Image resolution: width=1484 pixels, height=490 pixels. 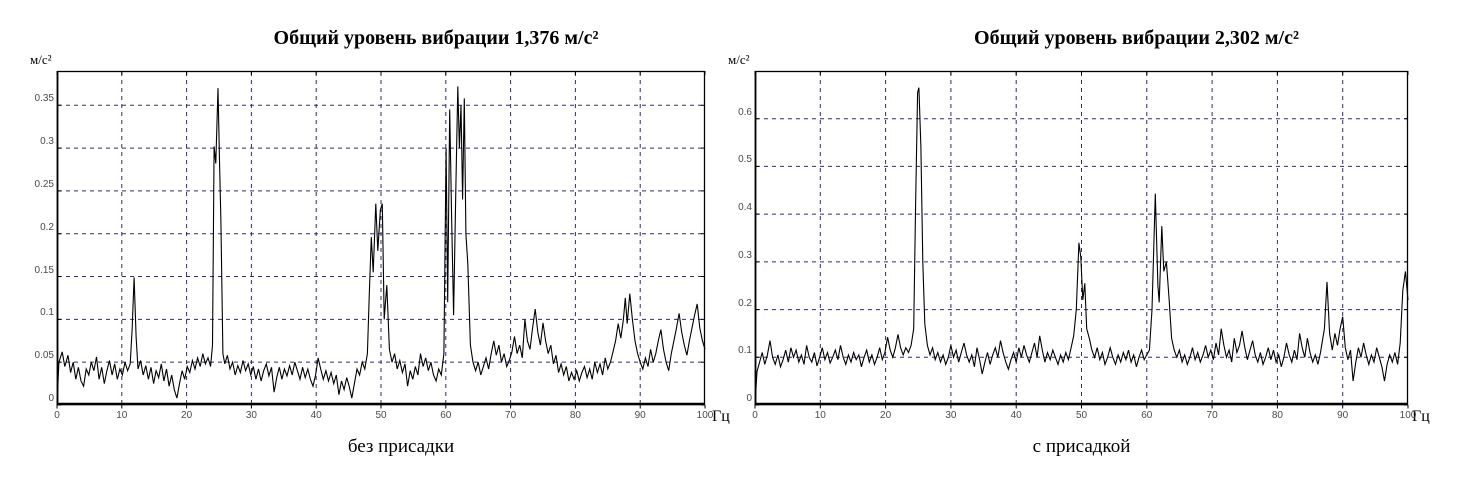 I want to click on chart-caption: без присадки, so click(x=401, y=446).